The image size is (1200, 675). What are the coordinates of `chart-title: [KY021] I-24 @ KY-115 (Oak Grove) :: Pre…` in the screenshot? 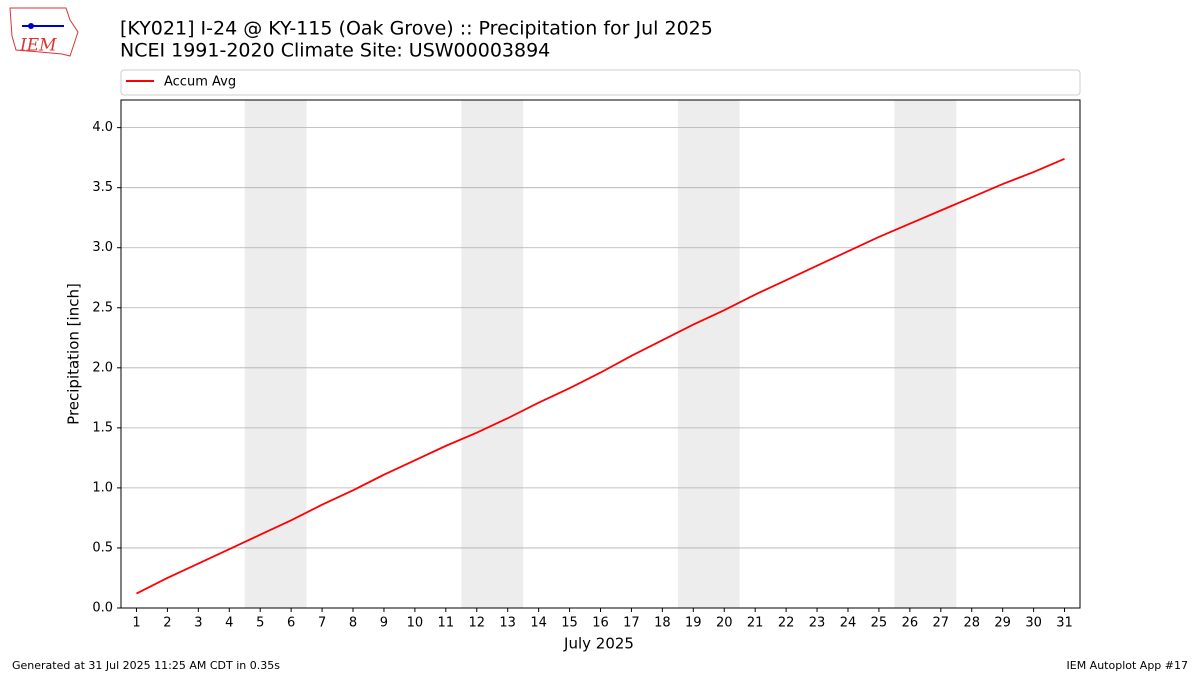 It's located at (416, 29).